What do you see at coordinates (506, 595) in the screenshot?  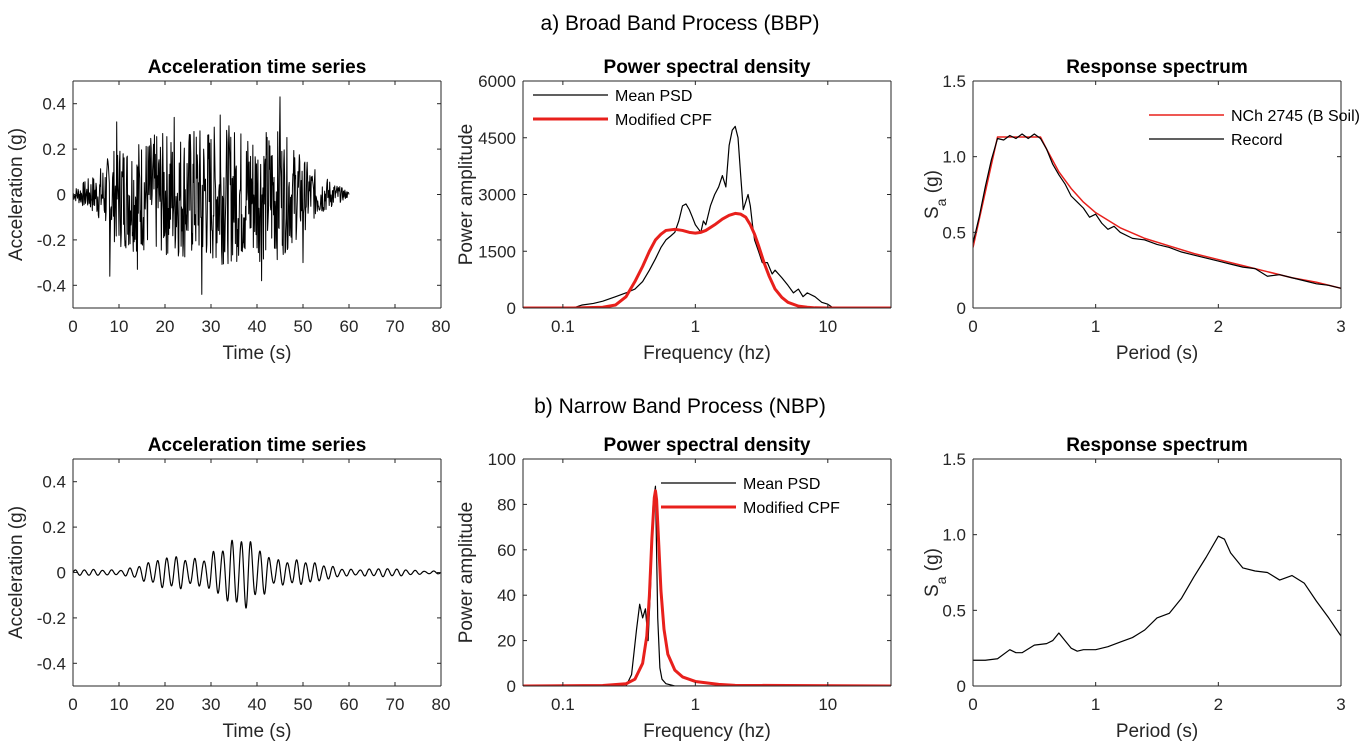 I see `y-tick-label: 40` at bounding box center [506, 595].